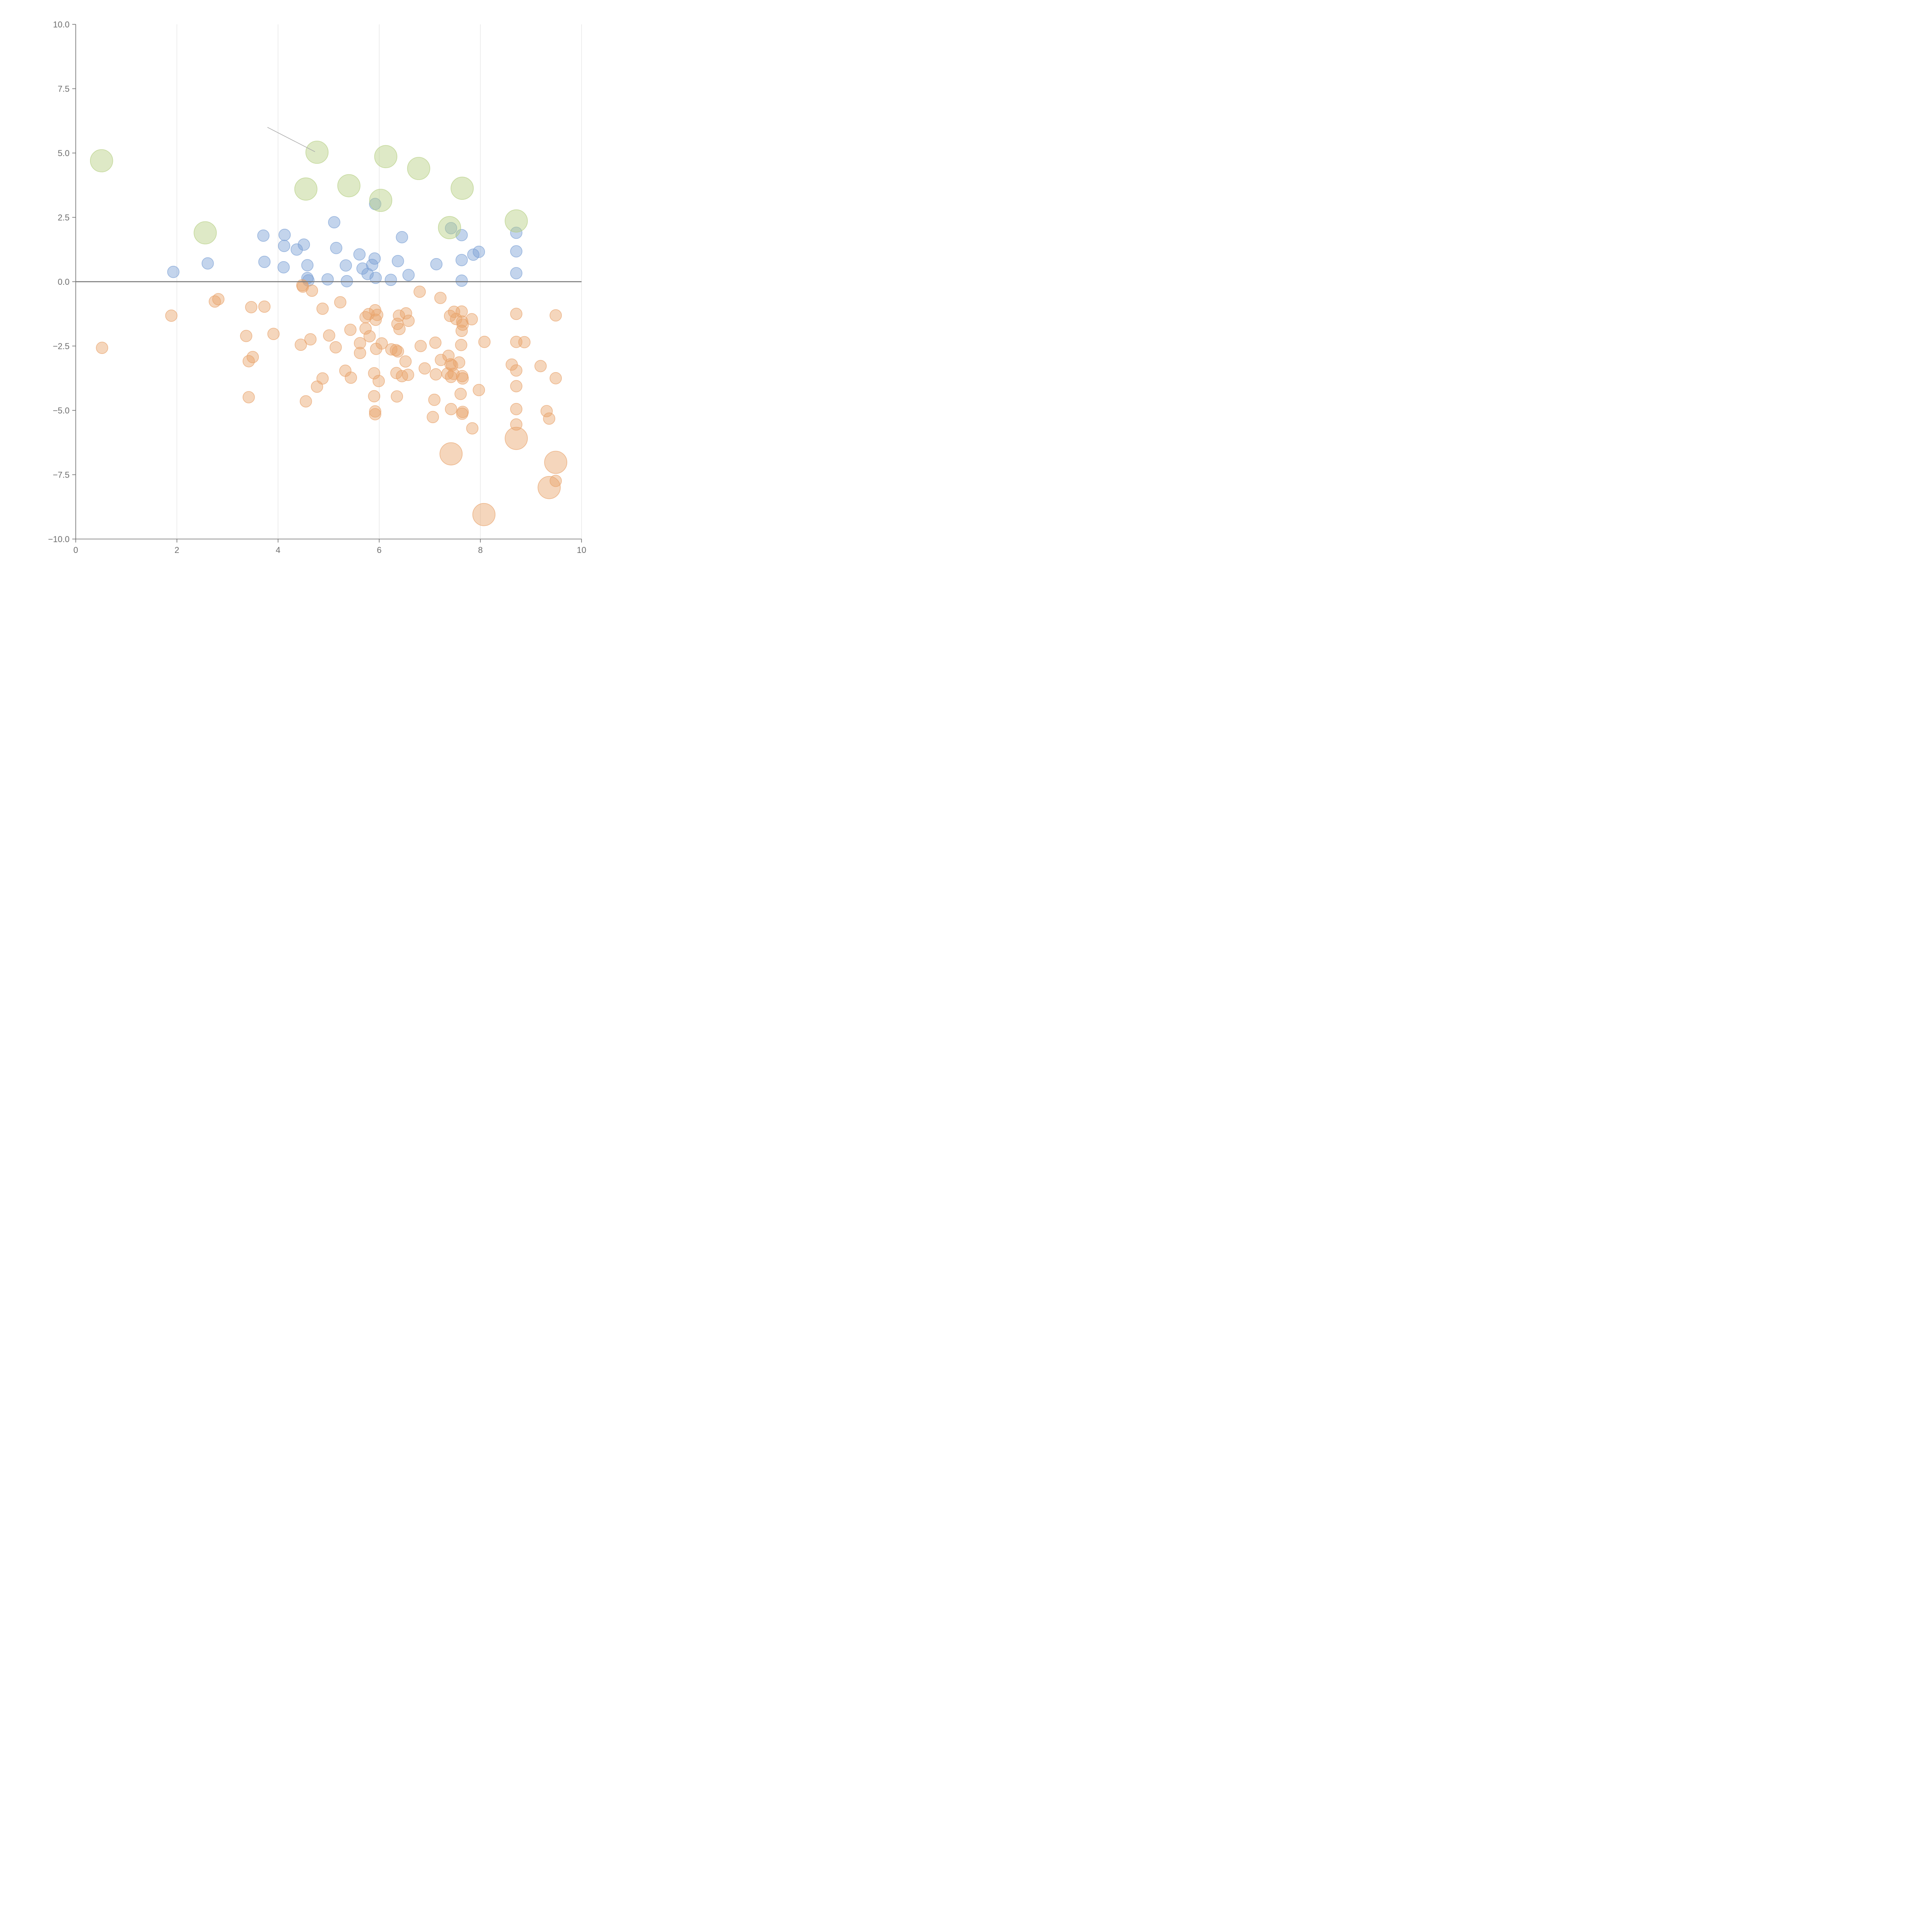 The image size is (1932, 1932). What do you see at coordinates (481, 550) in the screenshot?
I see `x-tick-label: 8` at bounding box center [481, 550].